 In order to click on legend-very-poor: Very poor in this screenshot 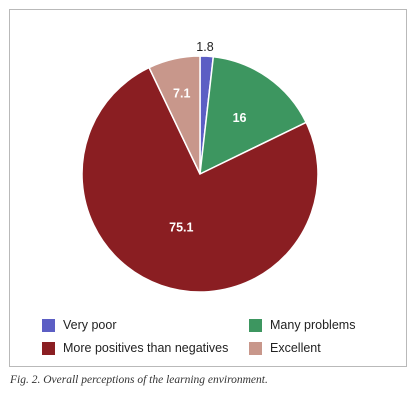, I will do `click(79, 325)`.